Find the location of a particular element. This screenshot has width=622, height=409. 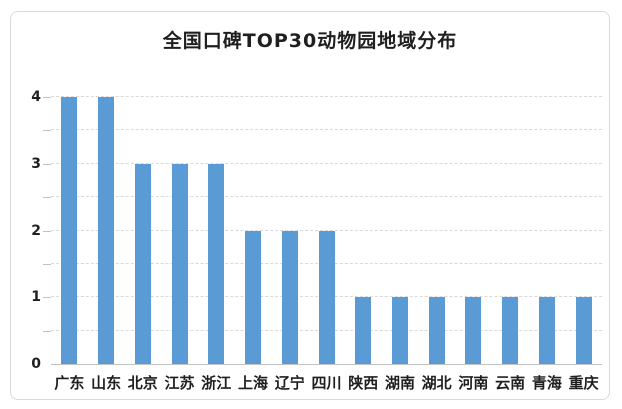

x-tick-label-云南: 云南 is located at coordinates (510, 383).